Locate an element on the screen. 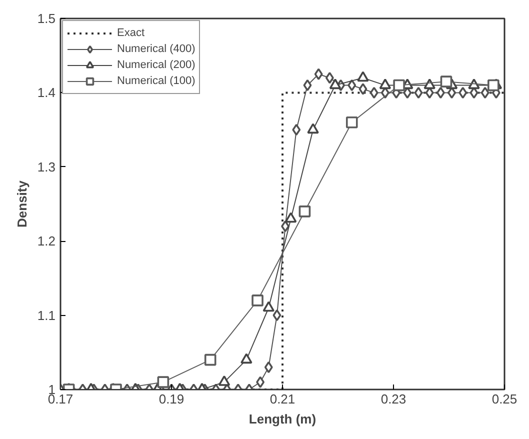 This screenshot has height=439, width=529. y-tick-label: 1.1 is located at coordinates (46, 315).